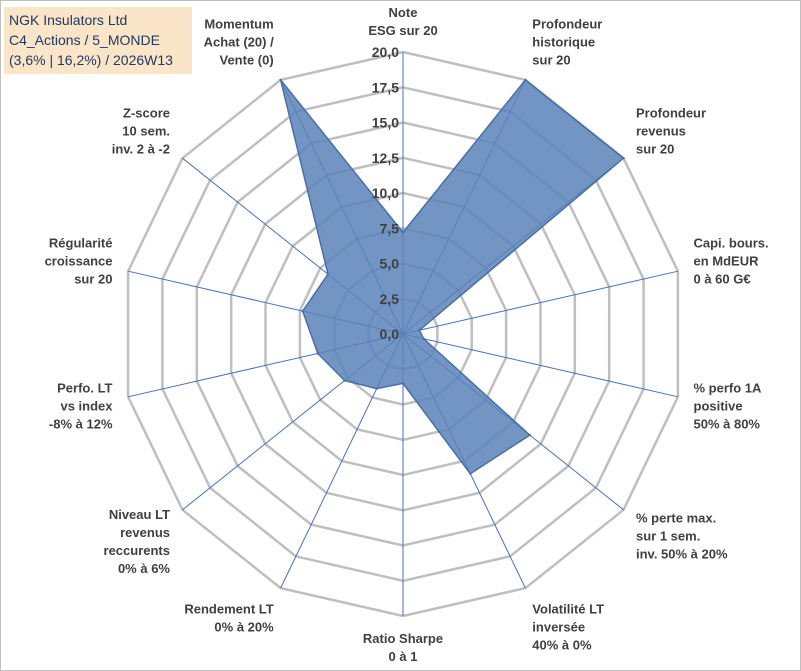 The image size is (801, 671). What do you see at coordinates (137, 541) in the screenshot?
I see `axis-label-9: Niveau LT revenus reccurents 0% à 6%` at bounding box center [137, 541].